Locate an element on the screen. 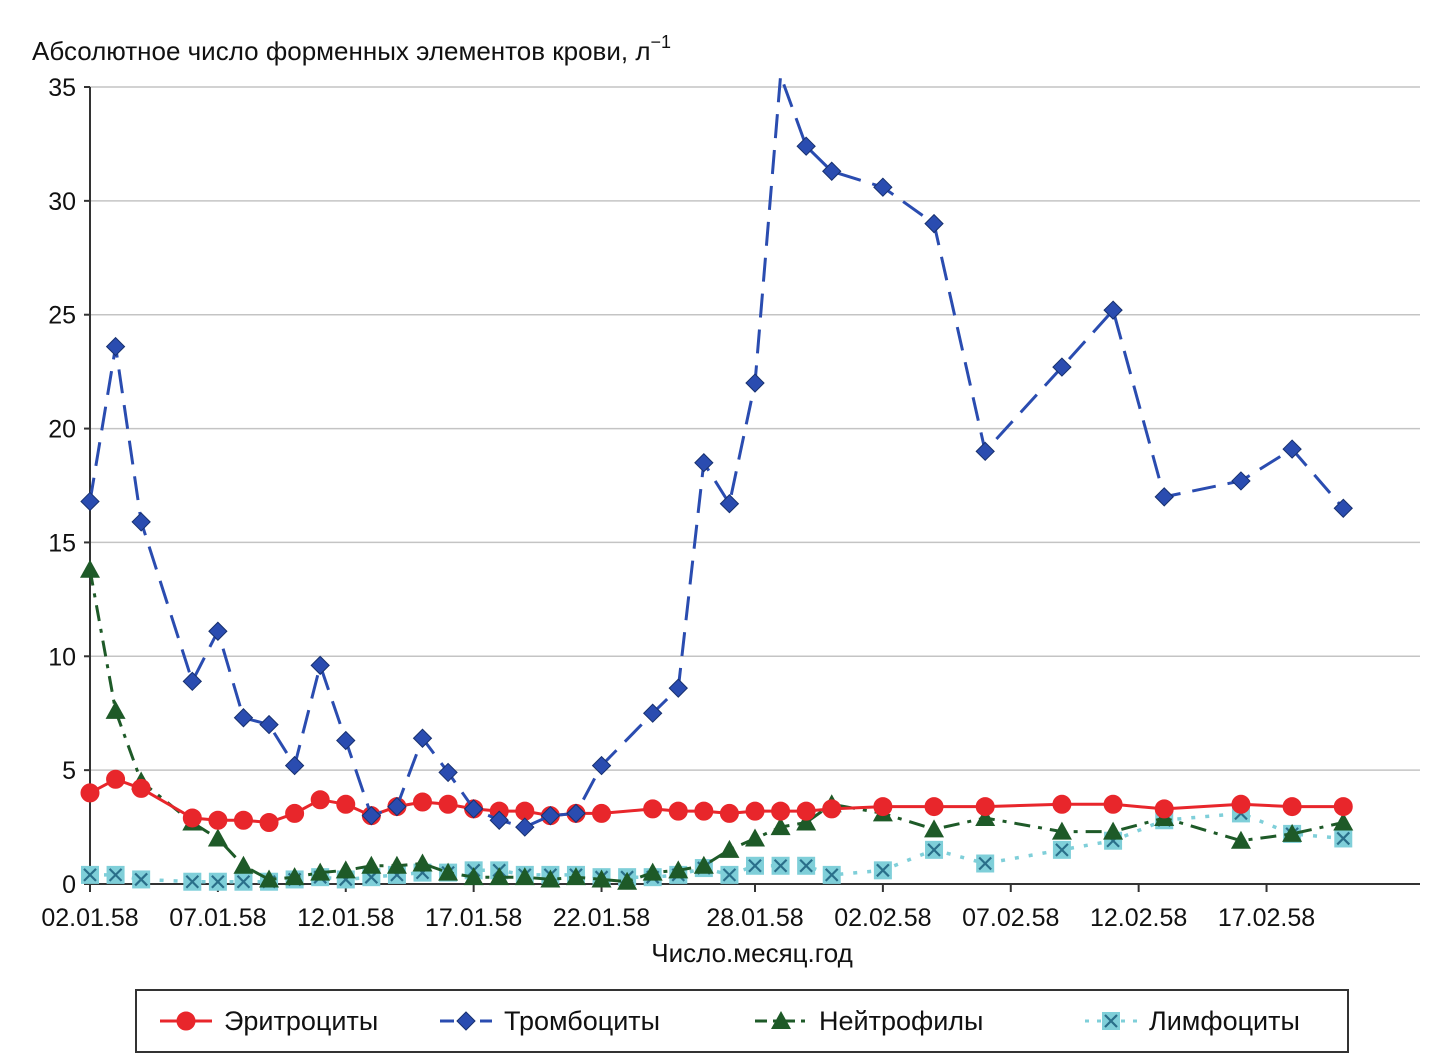 This screenshot has width=1439, height=1054. y-tick-label: 15 is located at coordinates (62, 543).